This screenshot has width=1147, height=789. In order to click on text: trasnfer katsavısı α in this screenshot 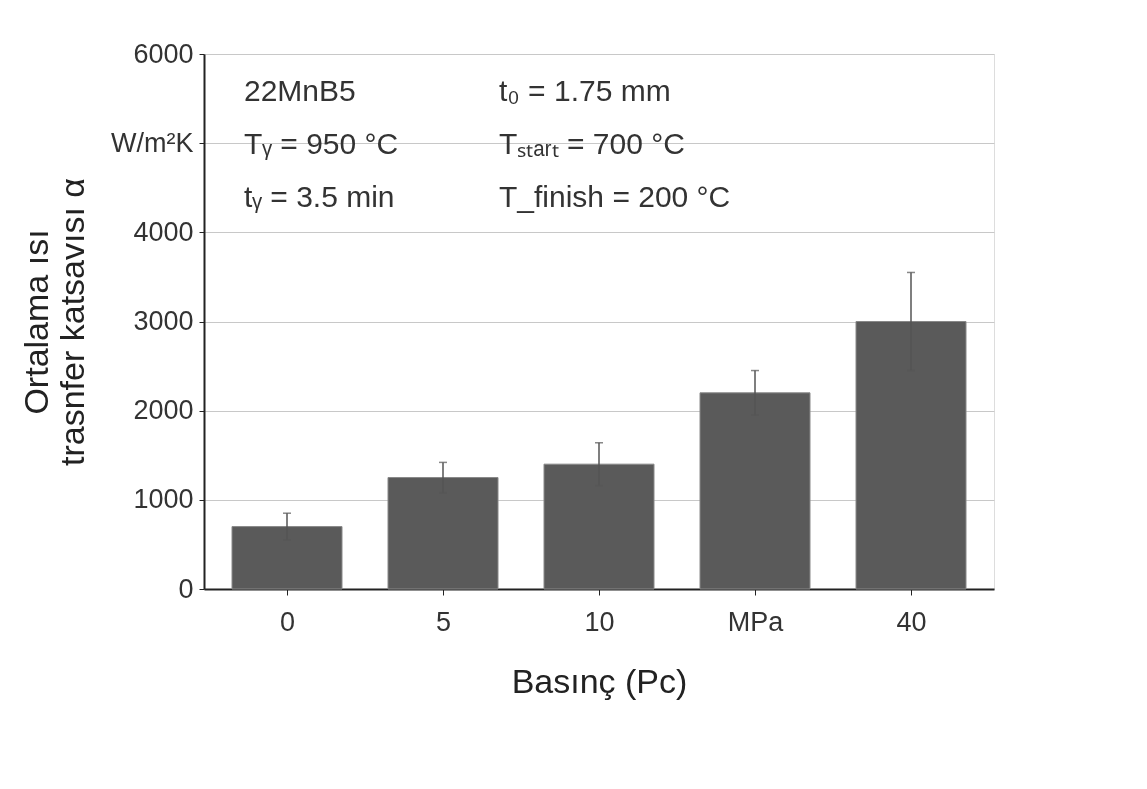, I will do `click(72, 322)`.